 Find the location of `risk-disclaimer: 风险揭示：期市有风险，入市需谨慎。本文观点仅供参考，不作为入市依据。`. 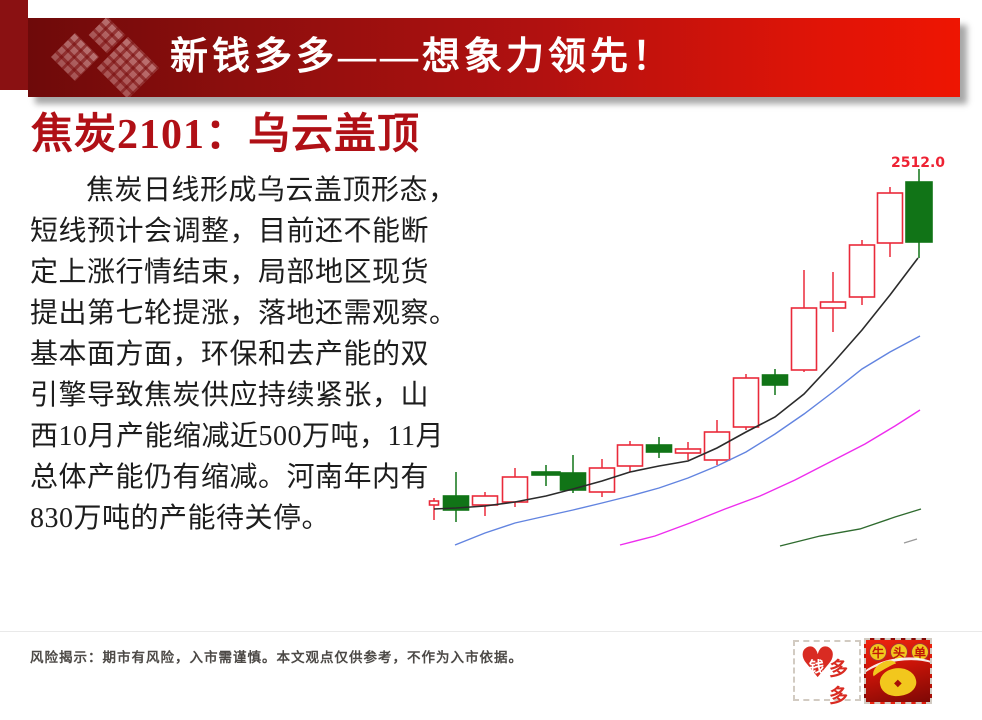

risk-disclaimer: 风险揭示：期市有风险，入市需谨慎。本文观点仅供参考，不作为入市依据。 is located at coordinates (276, 657).